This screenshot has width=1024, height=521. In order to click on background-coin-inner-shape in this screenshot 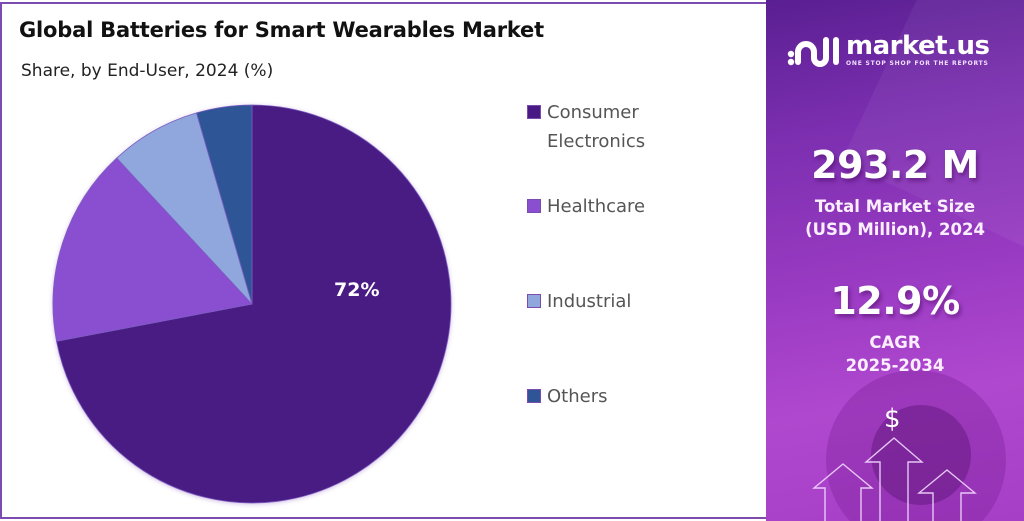, I will do `click(921, 455)`.